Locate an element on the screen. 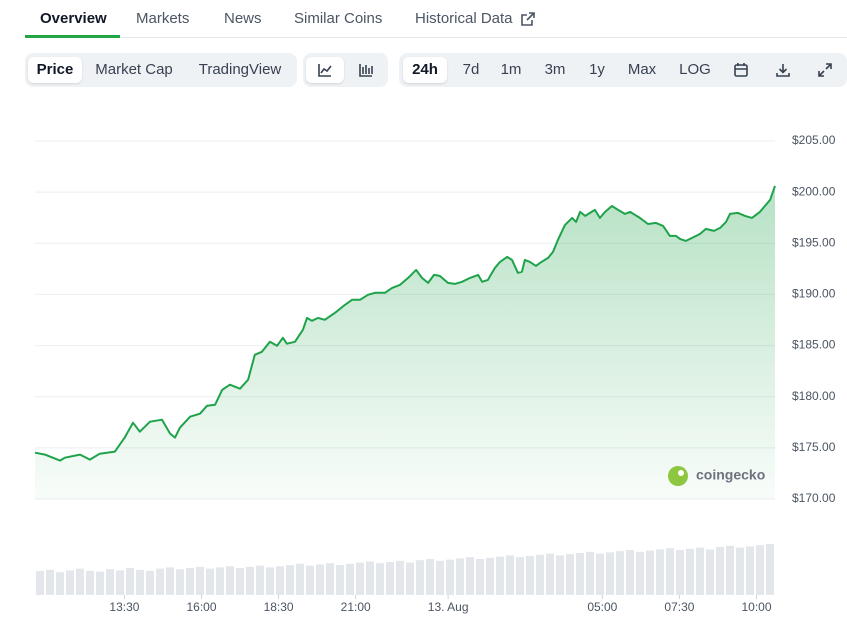 This screenshot has width=847, height=635. tradingview-button: TradingView is located at coordinates (240, 69).